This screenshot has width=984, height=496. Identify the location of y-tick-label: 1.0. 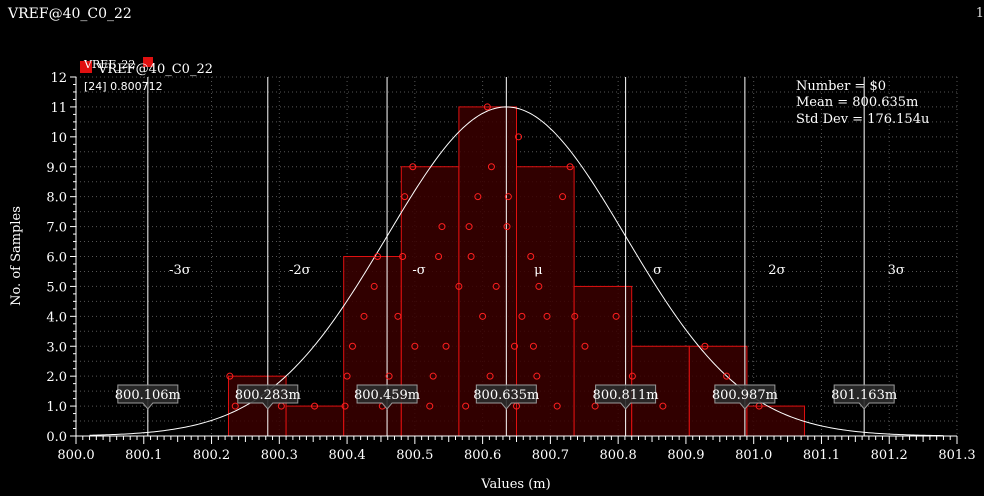
(56, 407).